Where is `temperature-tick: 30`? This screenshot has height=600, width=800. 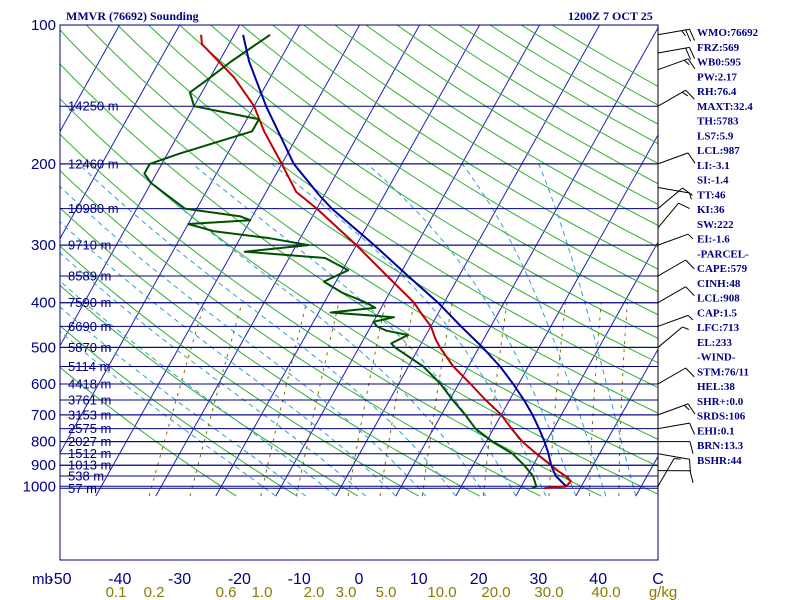
temperature-tick: 30 is located at coordinates (539, 579).